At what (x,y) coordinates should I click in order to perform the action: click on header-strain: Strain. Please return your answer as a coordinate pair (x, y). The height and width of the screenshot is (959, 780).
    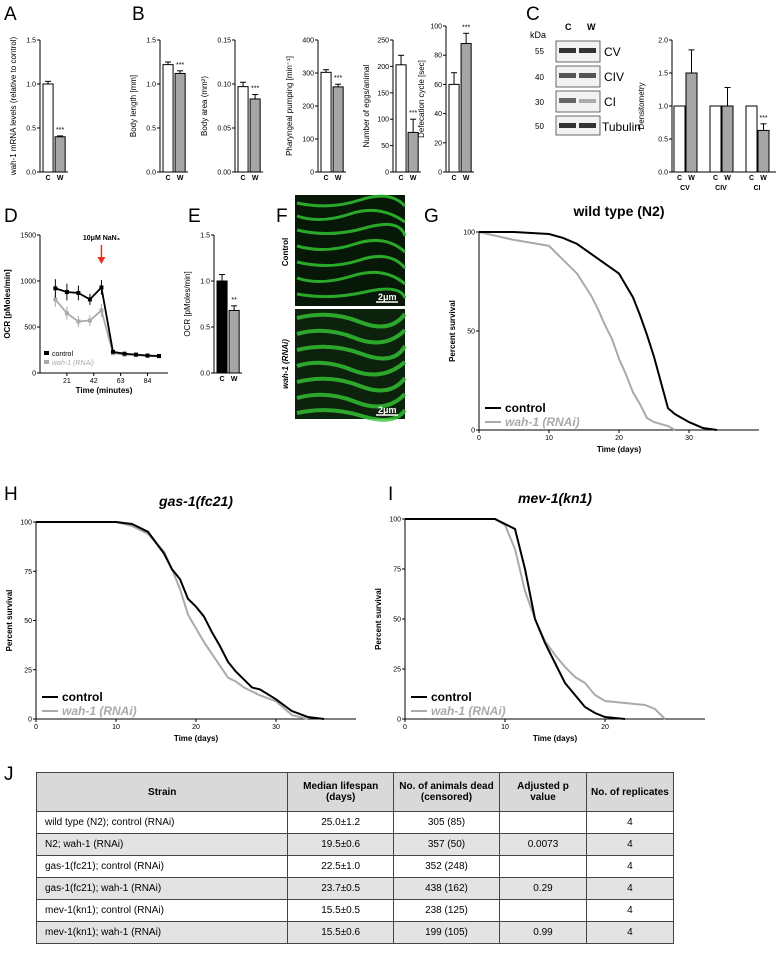
    Looking at the image, I should click on (162, 792).